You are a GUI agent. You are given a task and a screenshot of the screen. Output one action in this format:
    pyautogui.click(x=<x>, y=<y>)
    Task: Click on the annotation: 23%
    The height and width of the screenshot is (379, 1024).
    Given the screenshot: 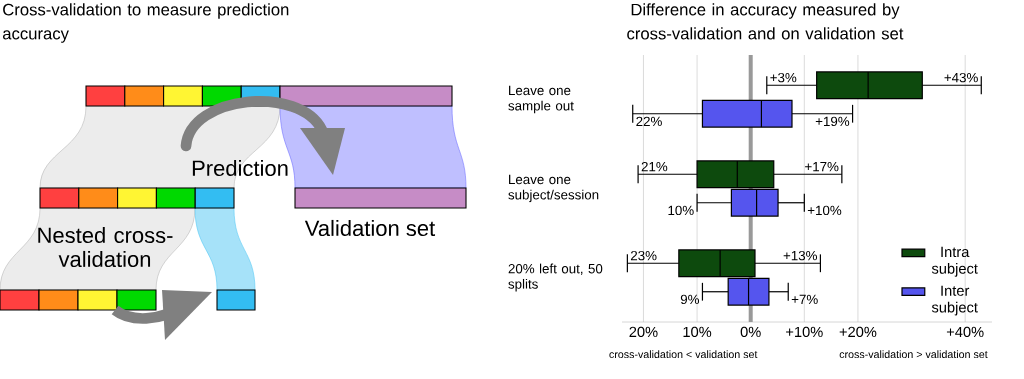 What is the action you would take?
    pyautogui.click(x=643, y=255)
    